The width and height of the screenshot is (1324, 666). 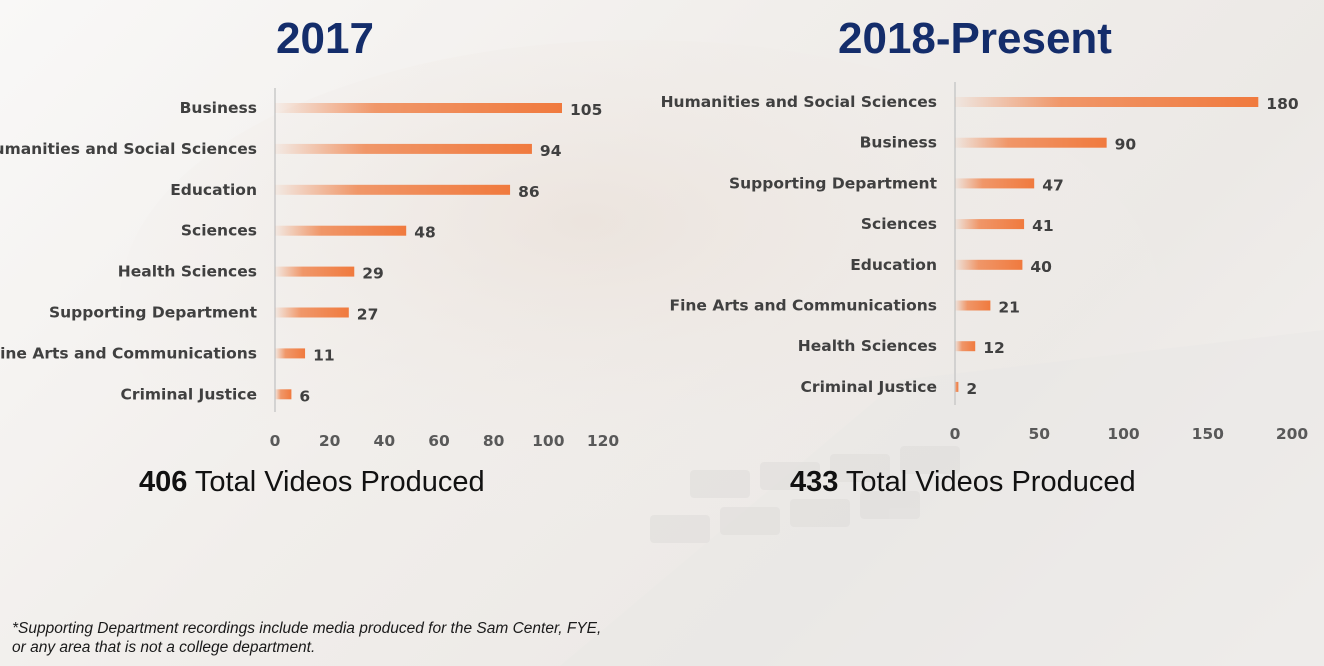 I want to click on data-label: 105, so click(x=586, y=110).